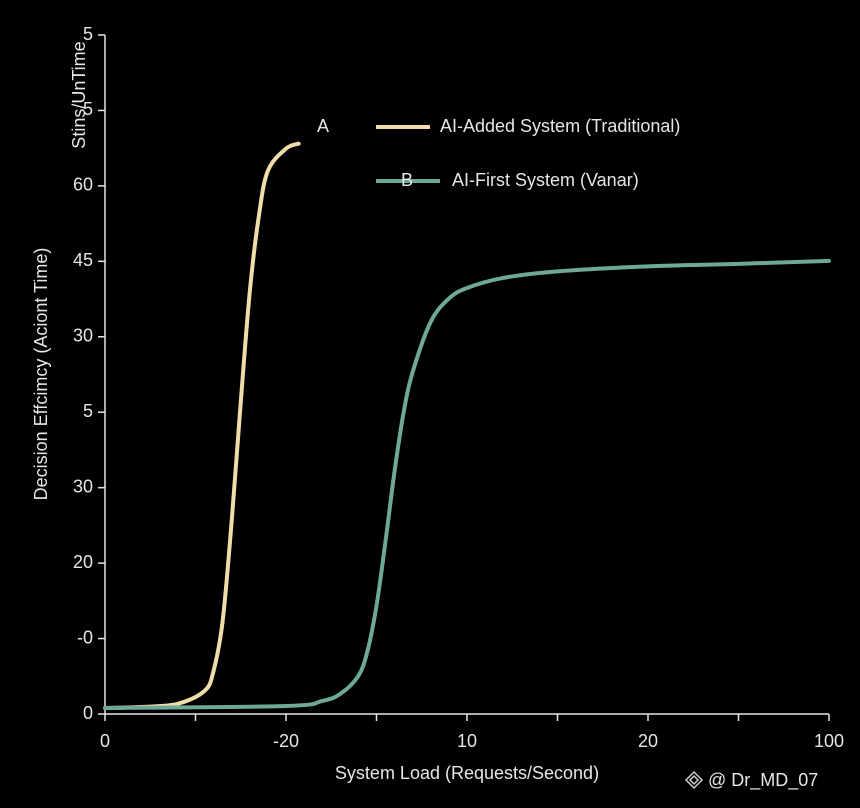  Describe the element at coordinates (286, 741) in the screenshot. I see `x-tick-label: -20` at that location.